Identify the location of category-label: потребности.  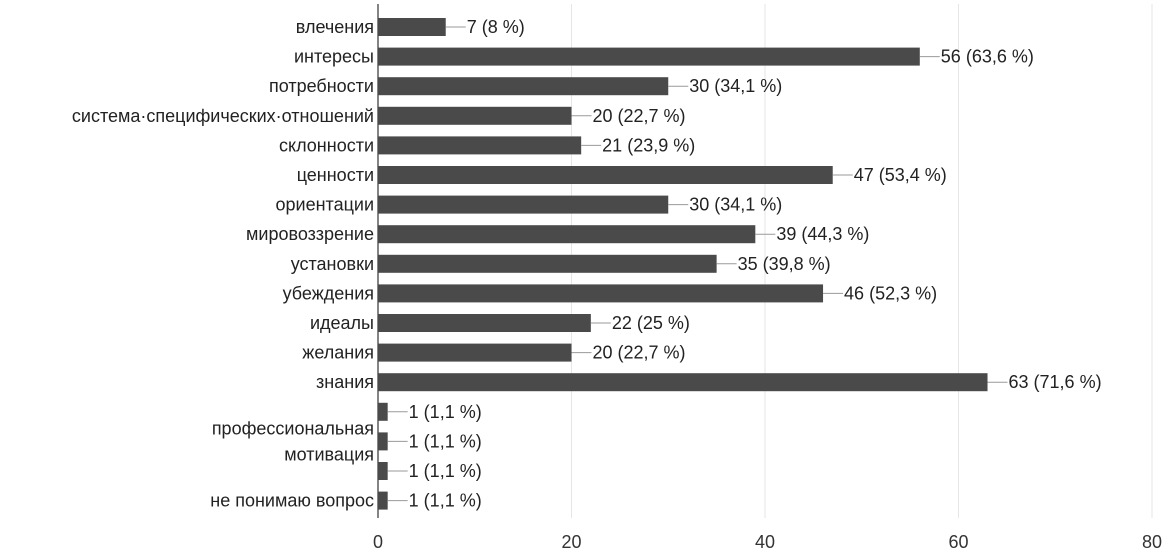
(321, 86).